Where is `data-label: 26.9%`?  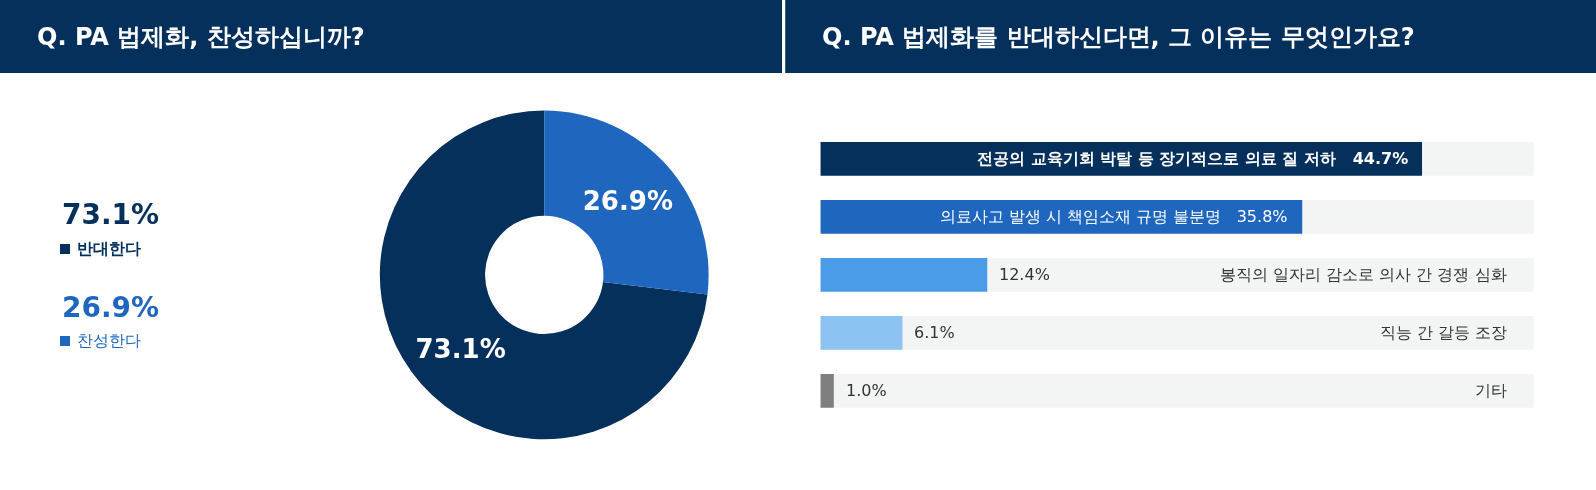 data-label: 26.9% is located at coordinates (627, 200).